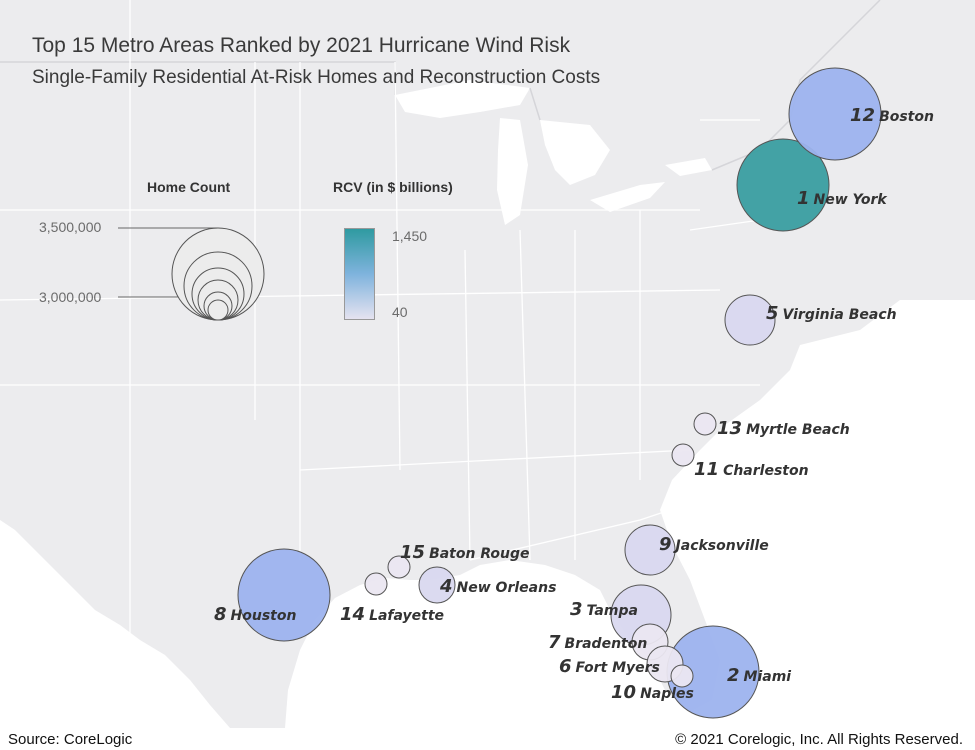 This screenshot has height=750, width=975. Describe the element at coordinates (667, 694) in the screenshot. I see `city-naples: Naples` at that location.